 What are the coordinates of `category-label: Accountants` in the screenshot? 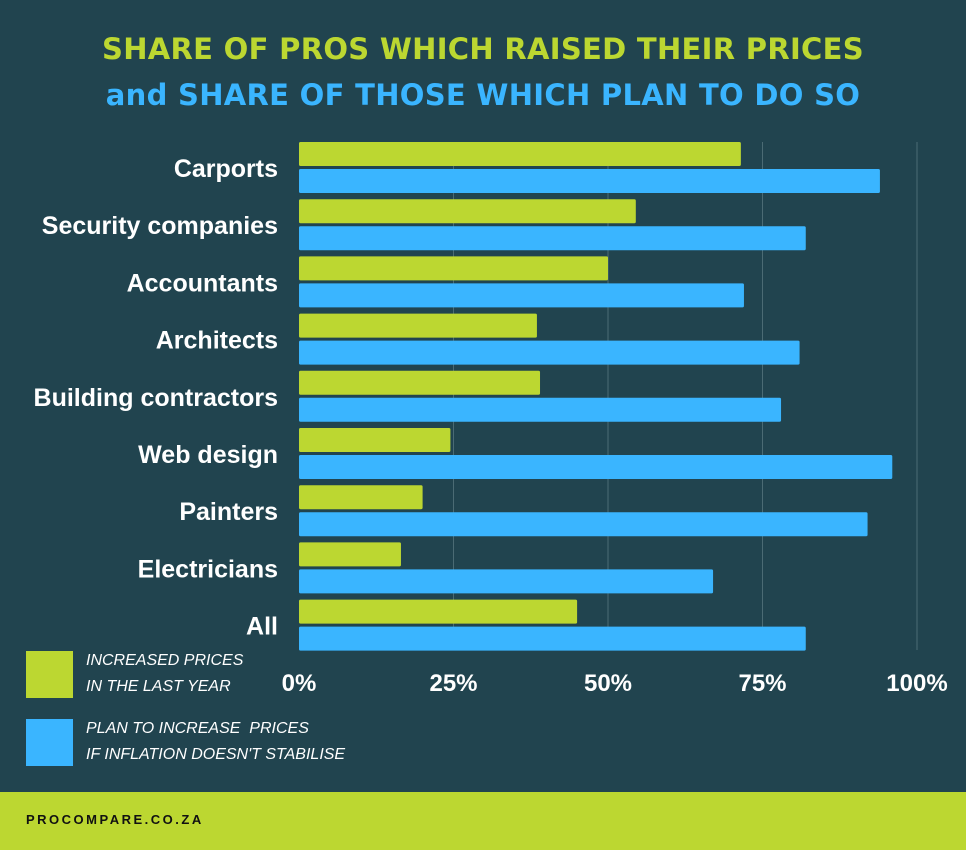 It's located at (202, 283).